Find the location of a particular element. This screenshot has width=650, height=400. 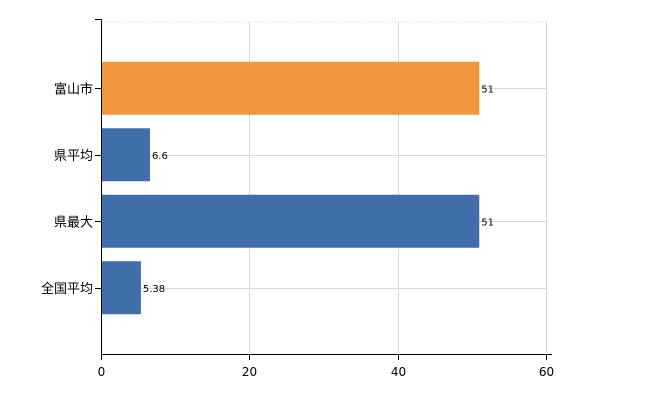

data-label-3: 5.38 is located at coordinates (154, 289).